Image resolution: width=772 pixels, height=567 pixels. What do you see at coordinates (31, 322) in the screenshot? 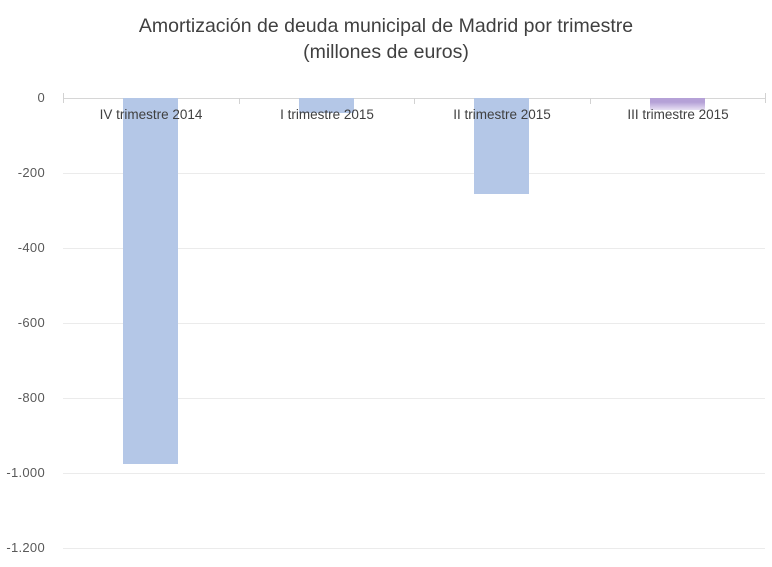
I see `y-axis-label: -600` at bounding box center [31, 322].